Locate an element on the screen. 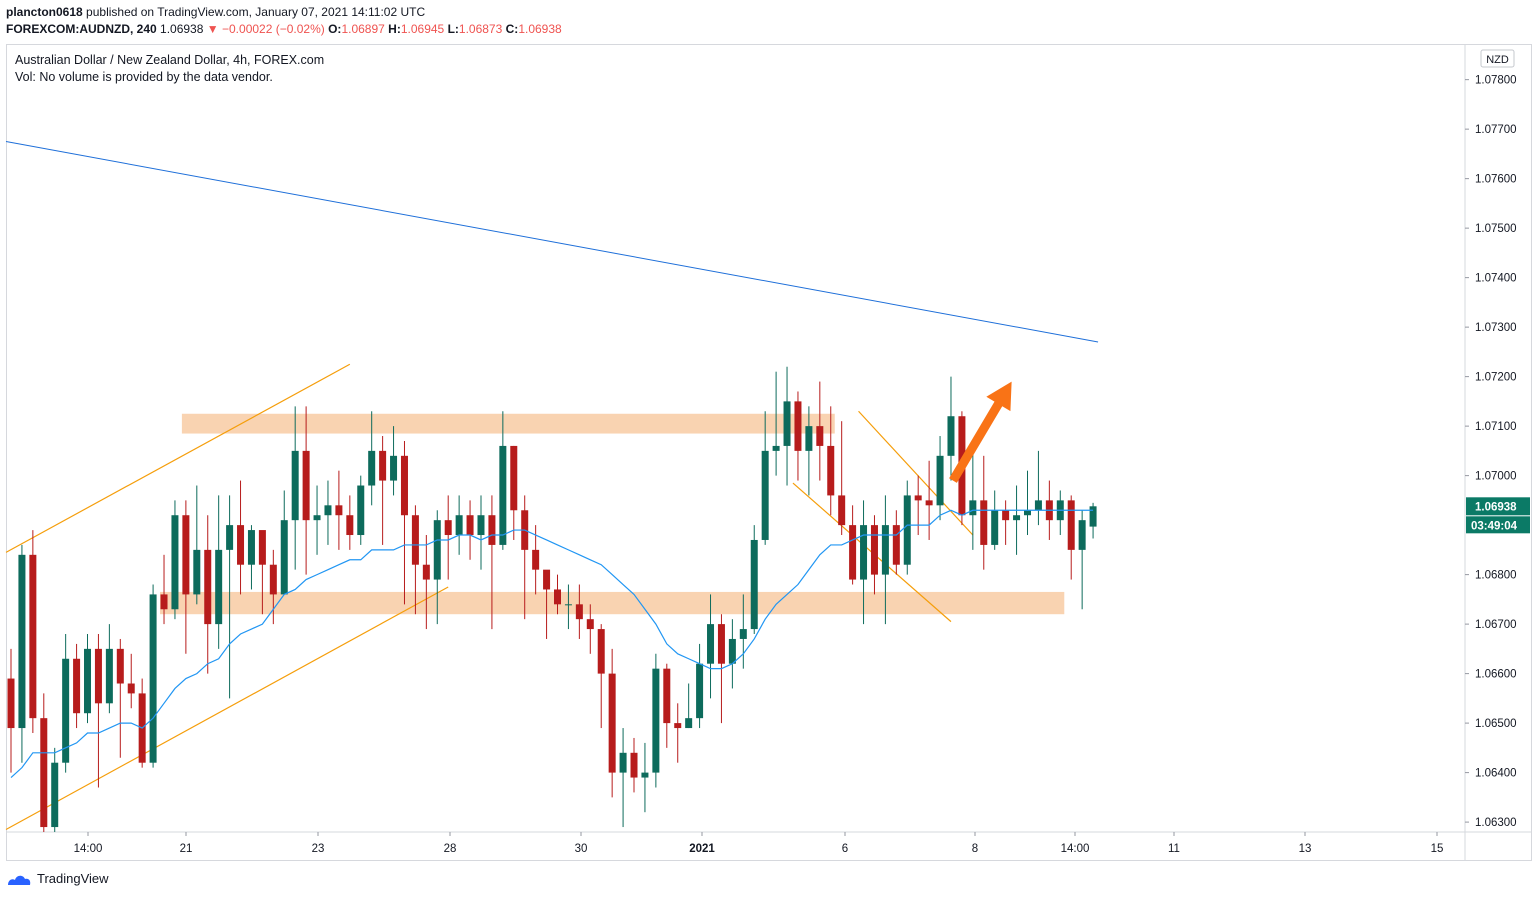 This screenshot has width=1538, height=898. tradingview-footer: TradingView is located at coordinates (57, 878).